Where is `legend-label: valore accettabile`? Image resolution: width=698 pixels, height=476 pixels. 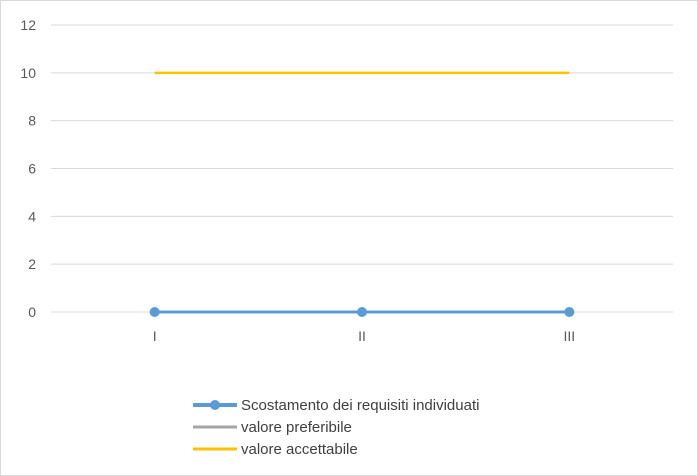
legend-label: valore accettabile is located at coordinates (299, 449).